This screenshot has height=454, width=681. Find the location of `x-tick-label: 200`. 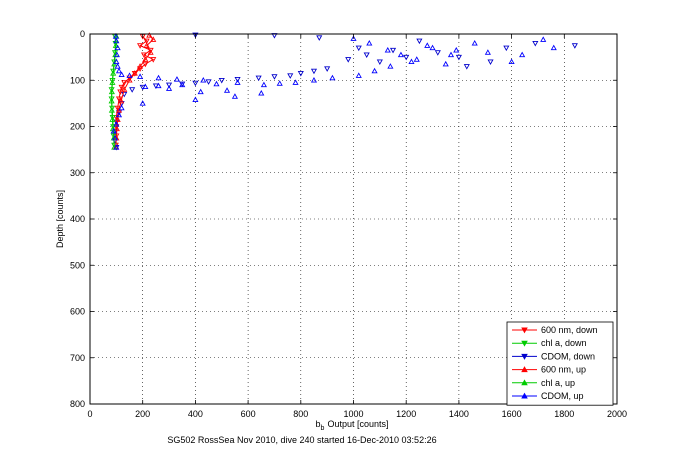

x-tick-label: 200 is located at coordinates (142, 414).